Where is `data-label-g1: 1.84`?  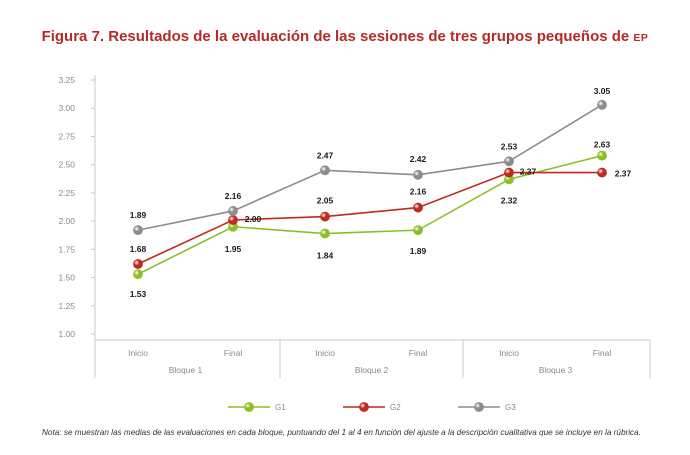
data-label-g1: 1.84 is located at coordinates (325, 256).